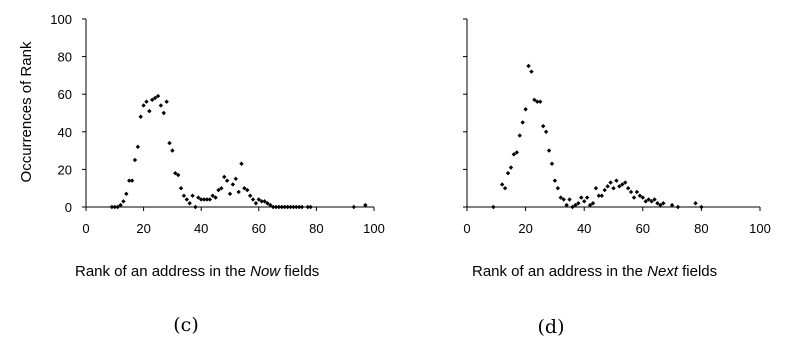  I want to click on x-tick-label-d: 20, so click(525, 228).